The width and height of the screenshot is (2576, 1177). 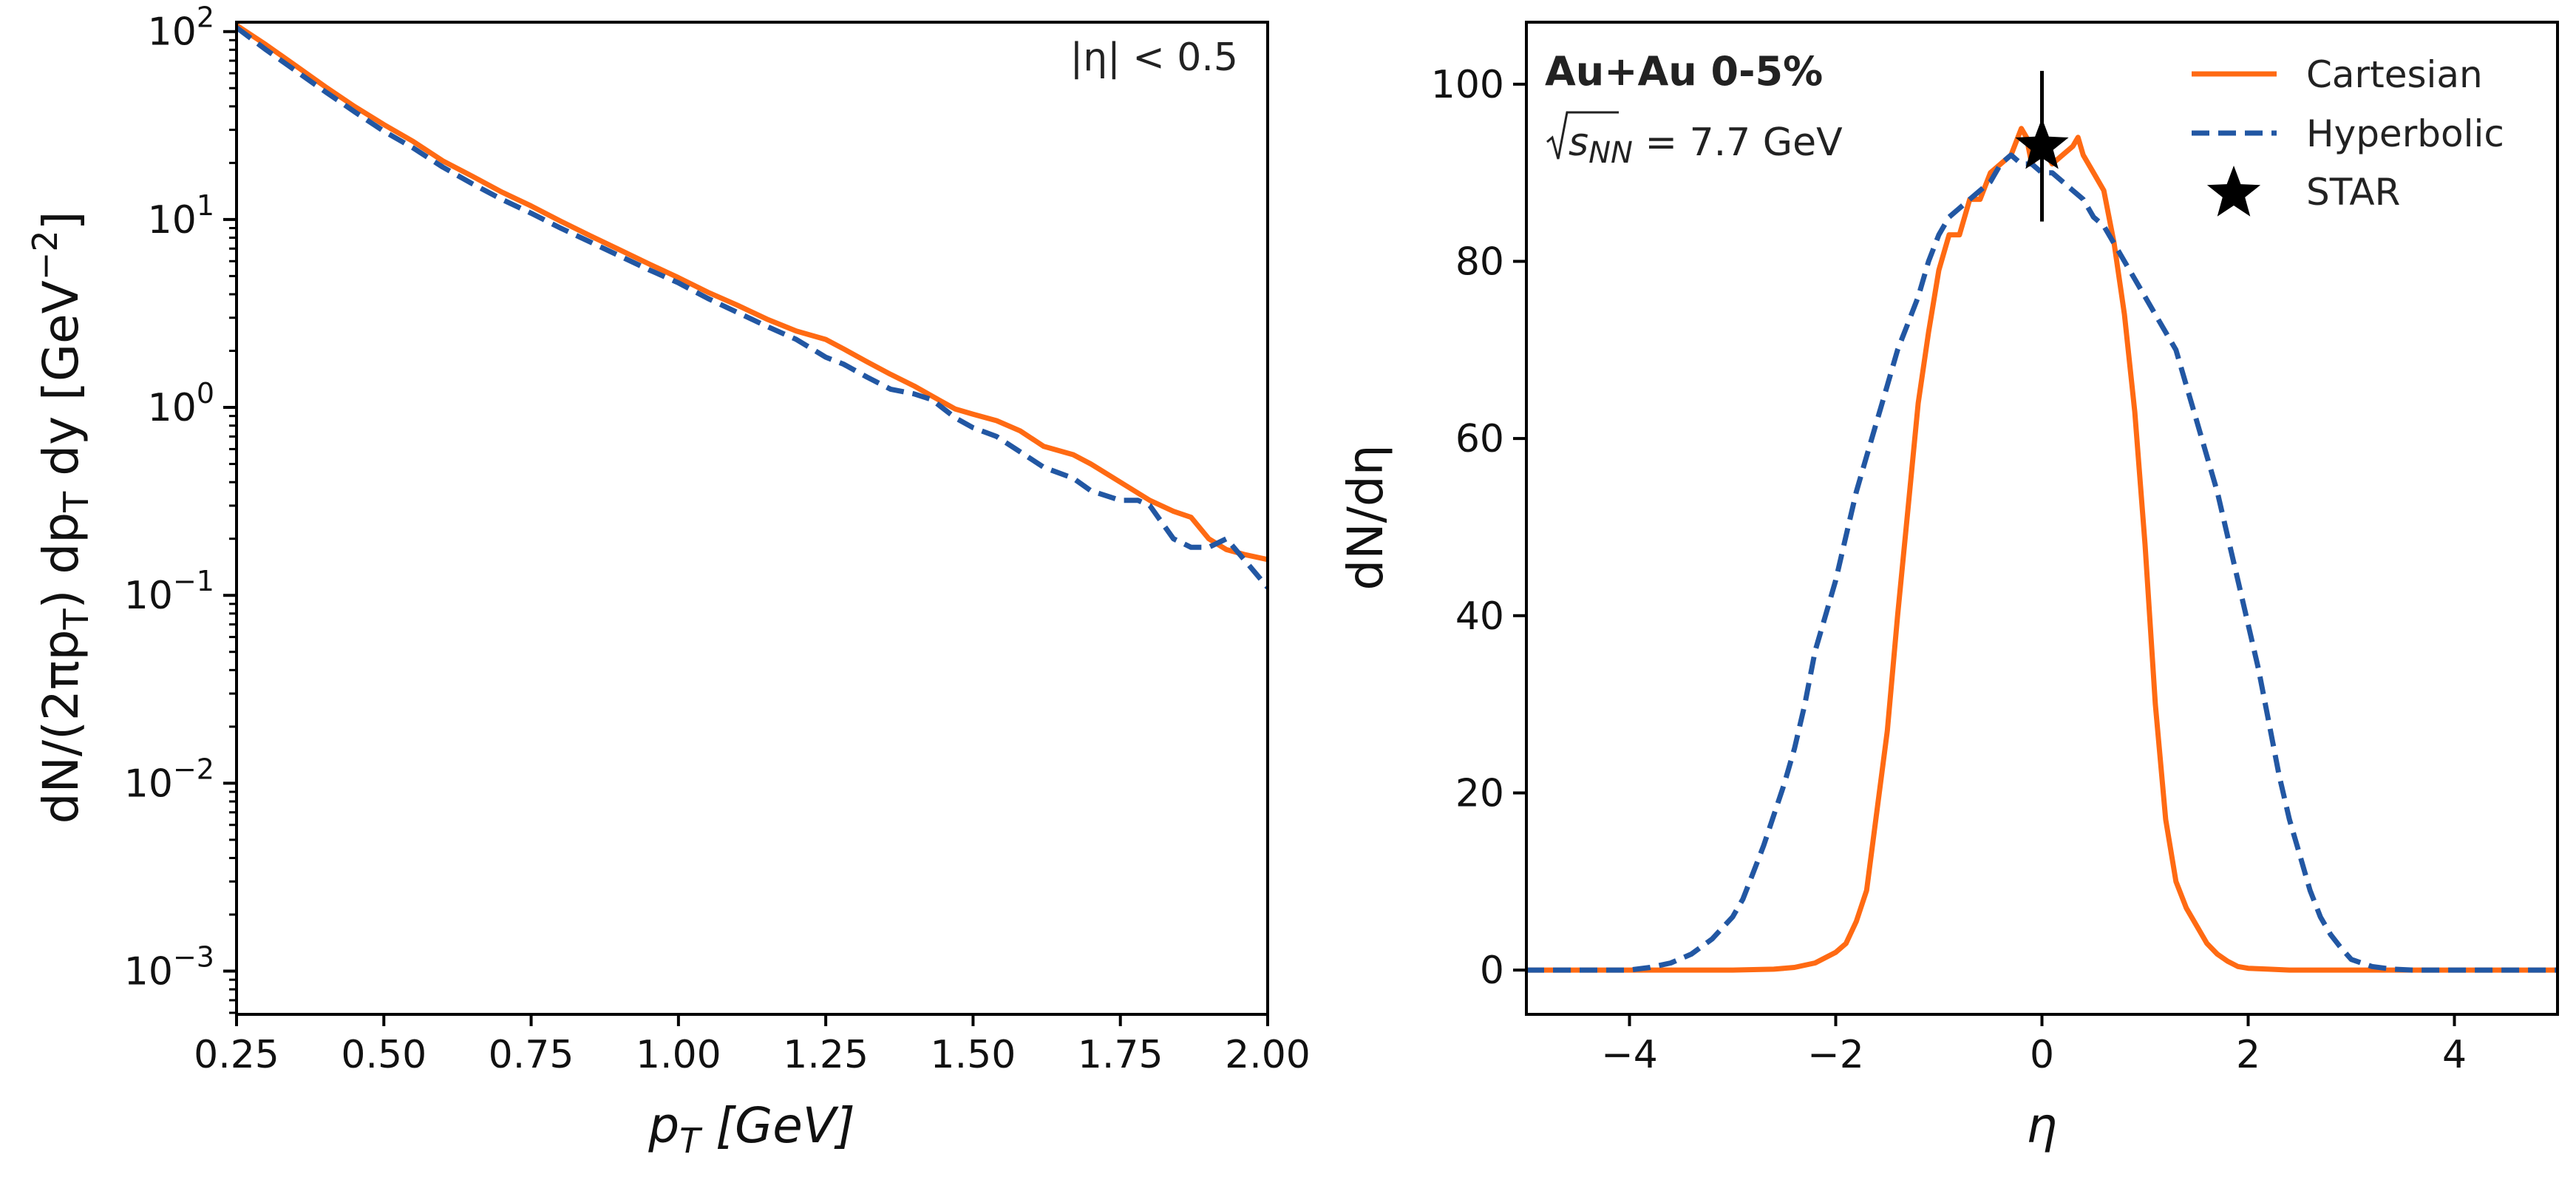 I want to click on right-y-tick-label: 20, so click(x=1479, y=793).